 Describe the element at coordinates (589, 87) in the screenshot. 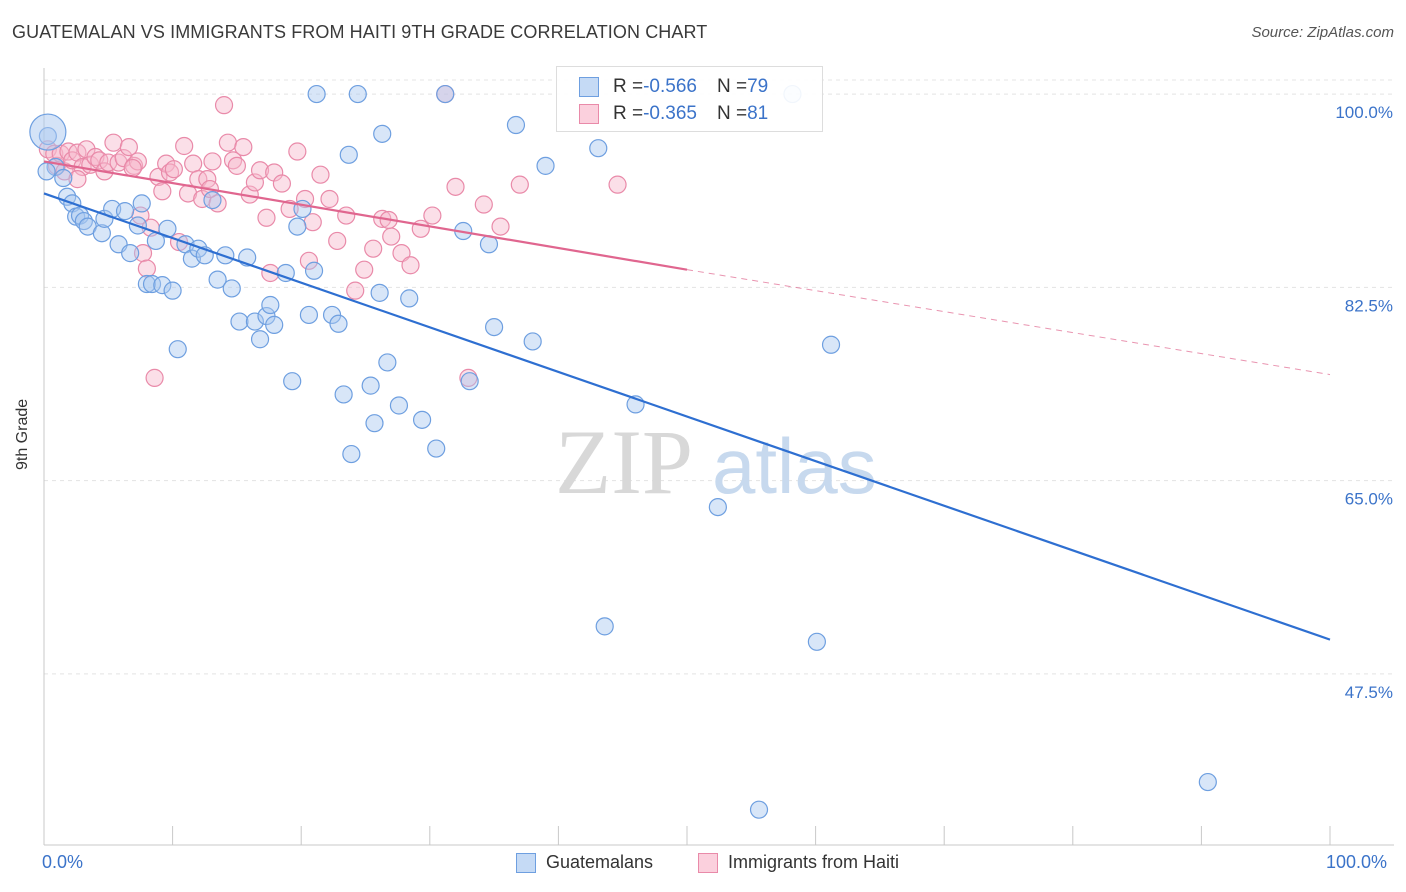

I see `legend-swatch-blue` at that location.